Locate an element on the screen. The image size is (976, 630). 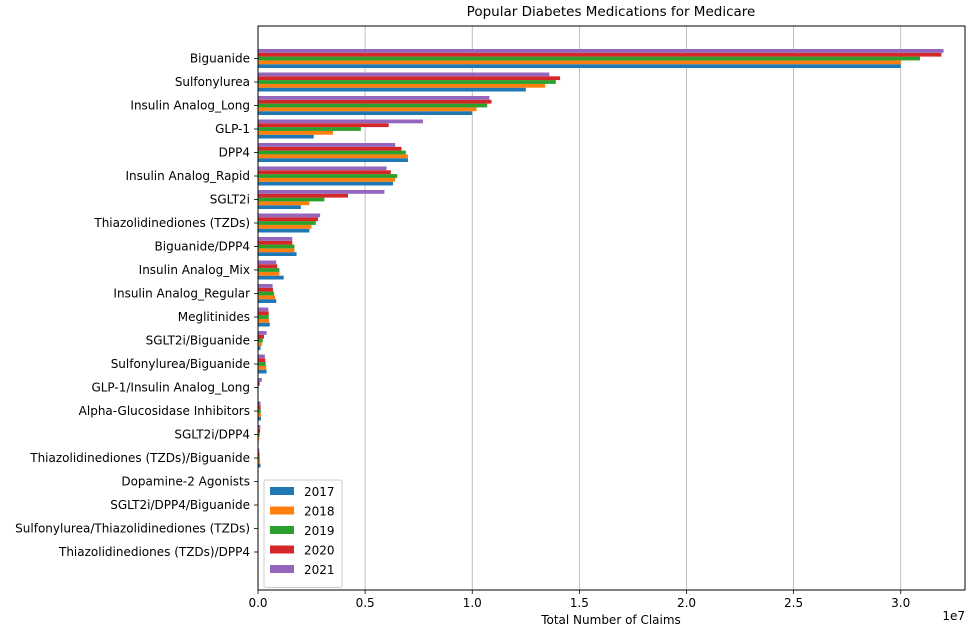
legend: 2017 2018 2019 2020 2021 is located at coordinates (303, 533).